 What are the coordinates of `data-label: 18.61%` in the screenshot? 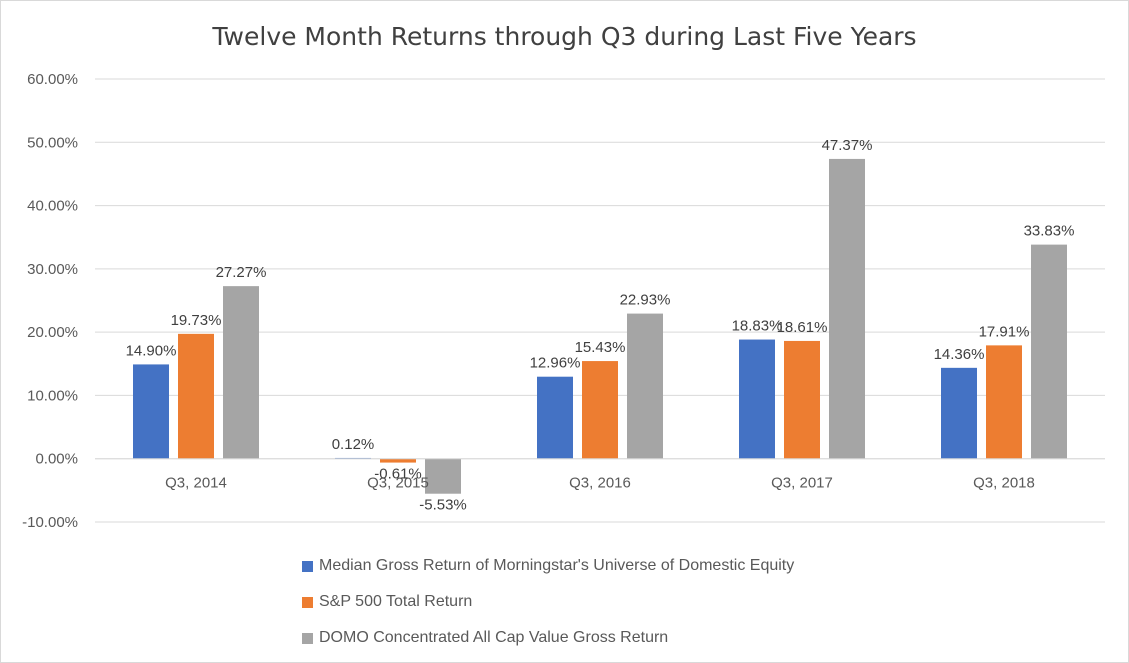 It's located at (802, 327).